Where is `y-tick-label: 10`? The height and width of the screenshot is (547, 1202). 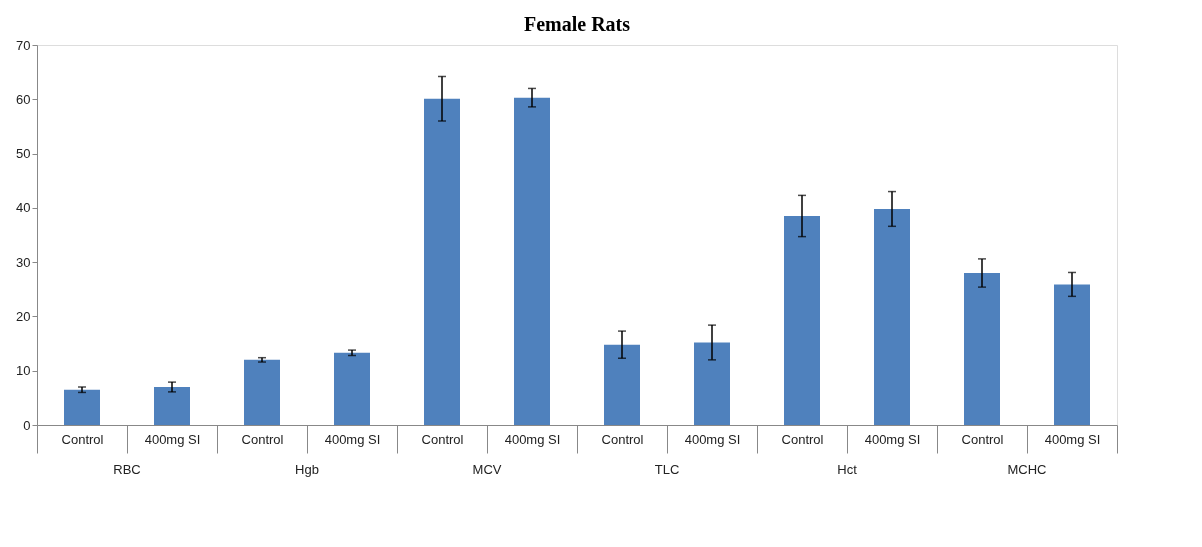
y-tick-label: 10 is located at coordinates (23, 371).